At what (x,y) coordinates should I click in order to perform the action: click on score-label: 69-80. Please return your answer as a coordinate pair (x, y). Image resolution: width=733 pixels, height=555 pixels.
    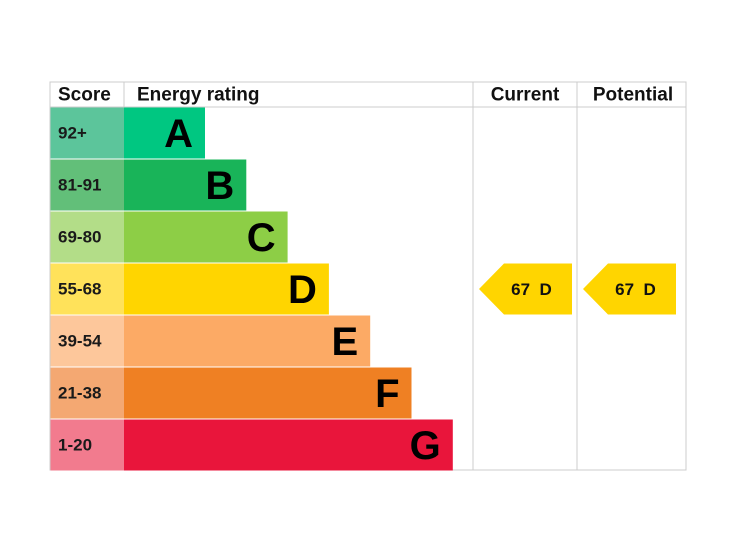
    Looking at the image, I should click on (79, 237).